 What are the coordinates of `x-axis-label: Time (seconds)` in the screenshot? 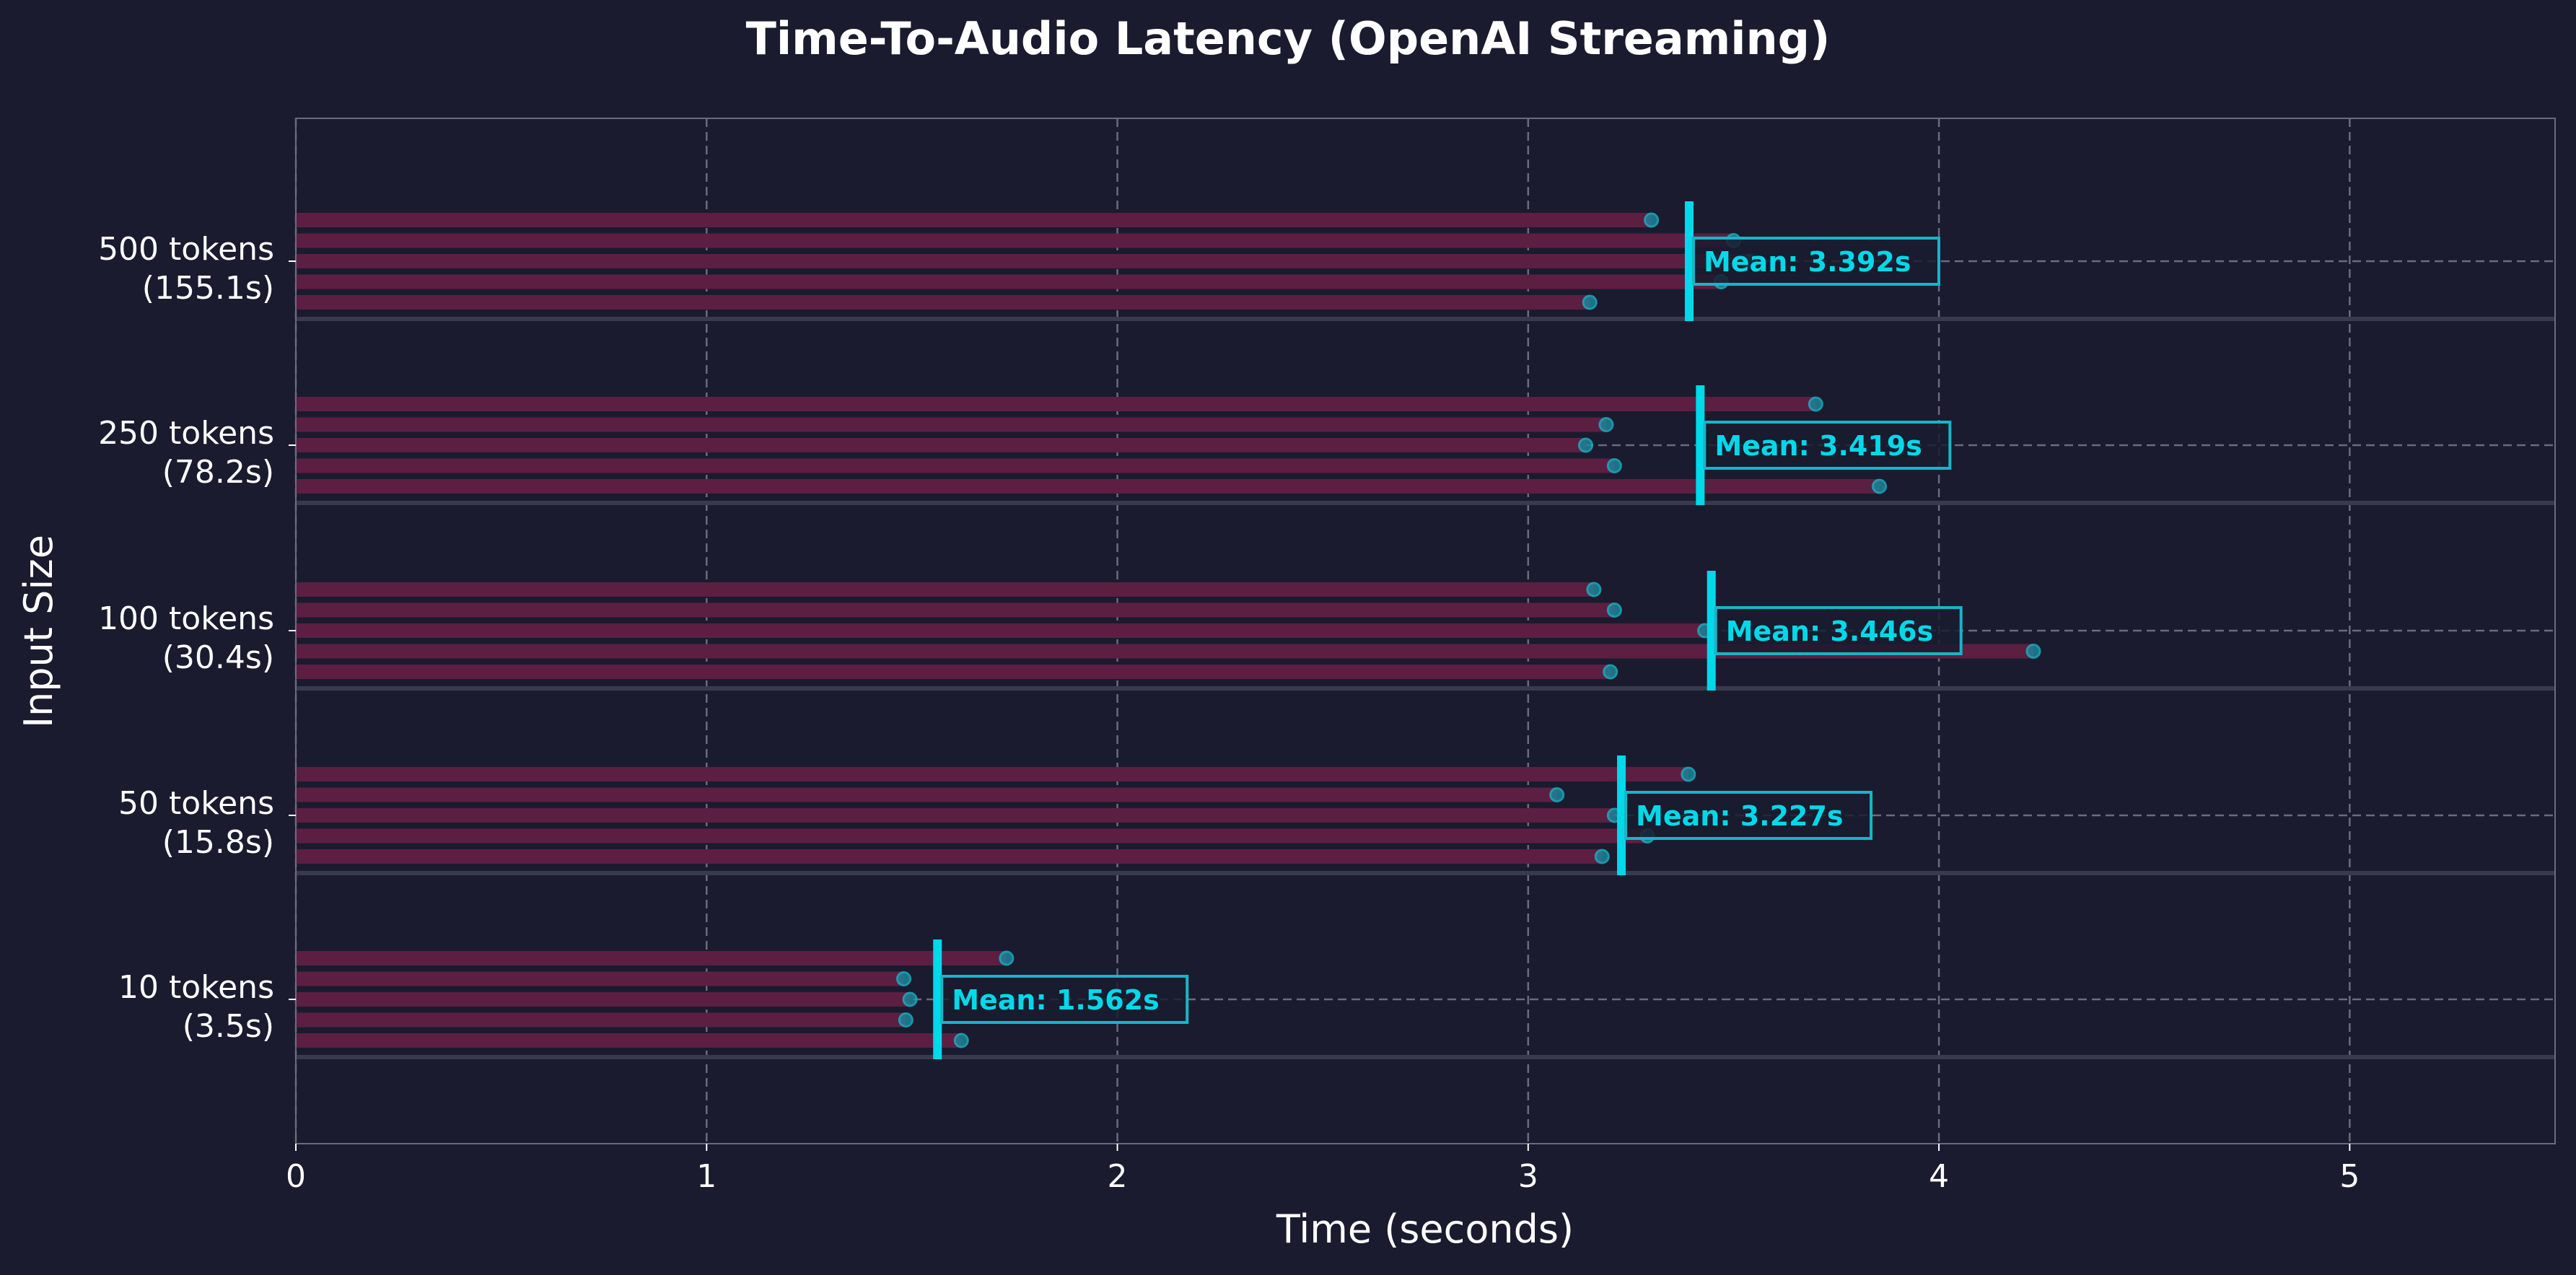 It's located at (1425, 1229).